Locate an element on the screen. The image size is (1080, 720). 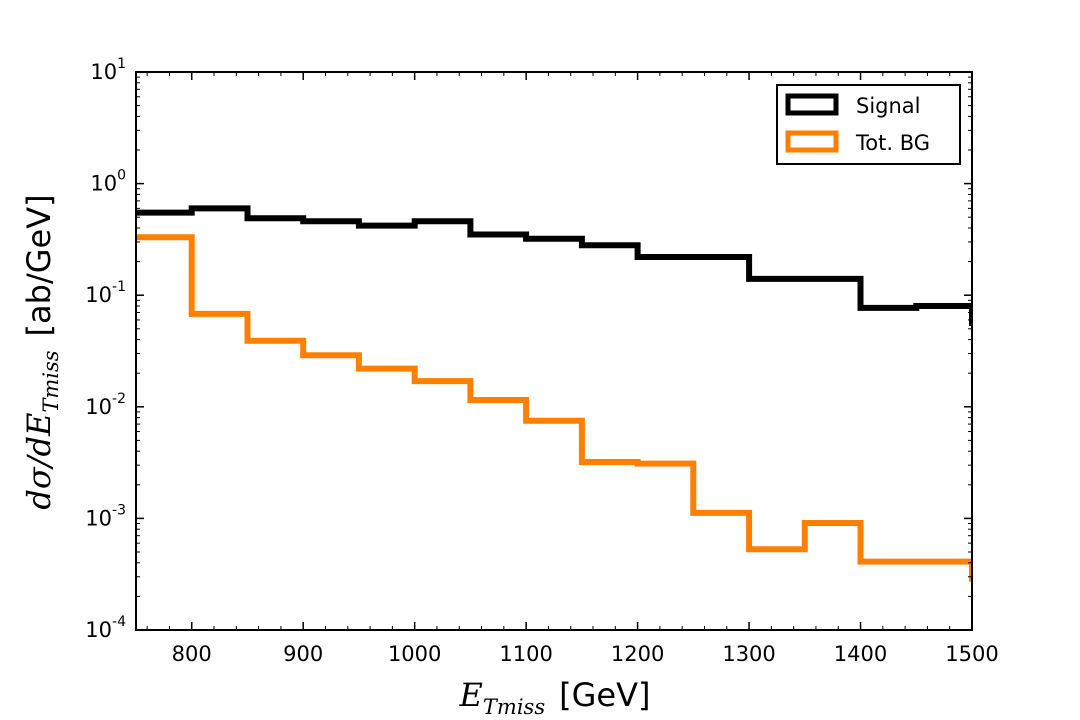
x-tick-label: 1300 is located at coordinates (748, 654).